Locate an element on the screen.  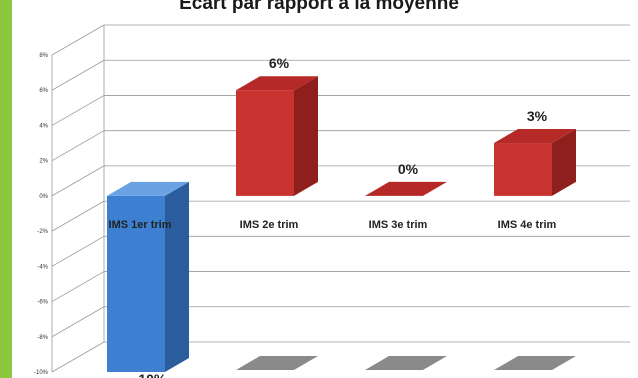
y-tick-label: 6% is located at coordinates (43, 91).